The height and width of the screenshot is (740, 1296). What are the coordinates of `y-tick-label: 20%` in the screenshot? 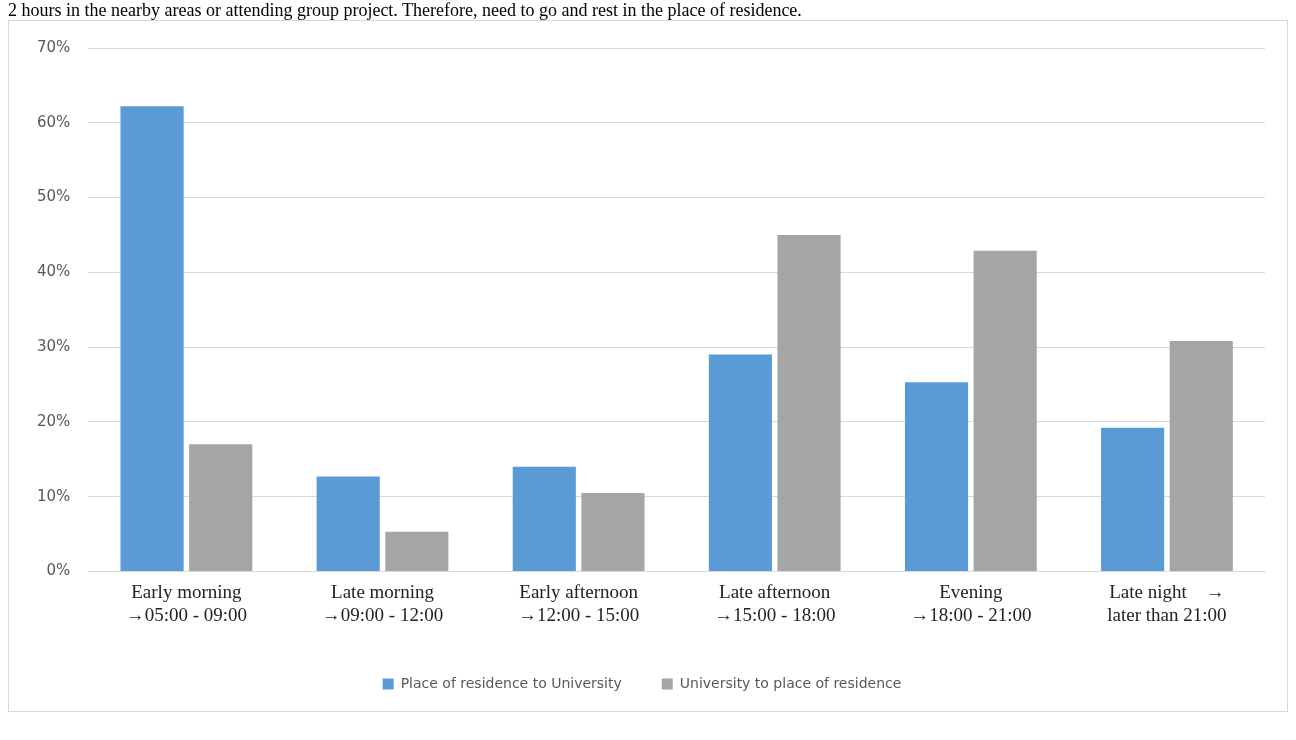 It's located at (54, 420).